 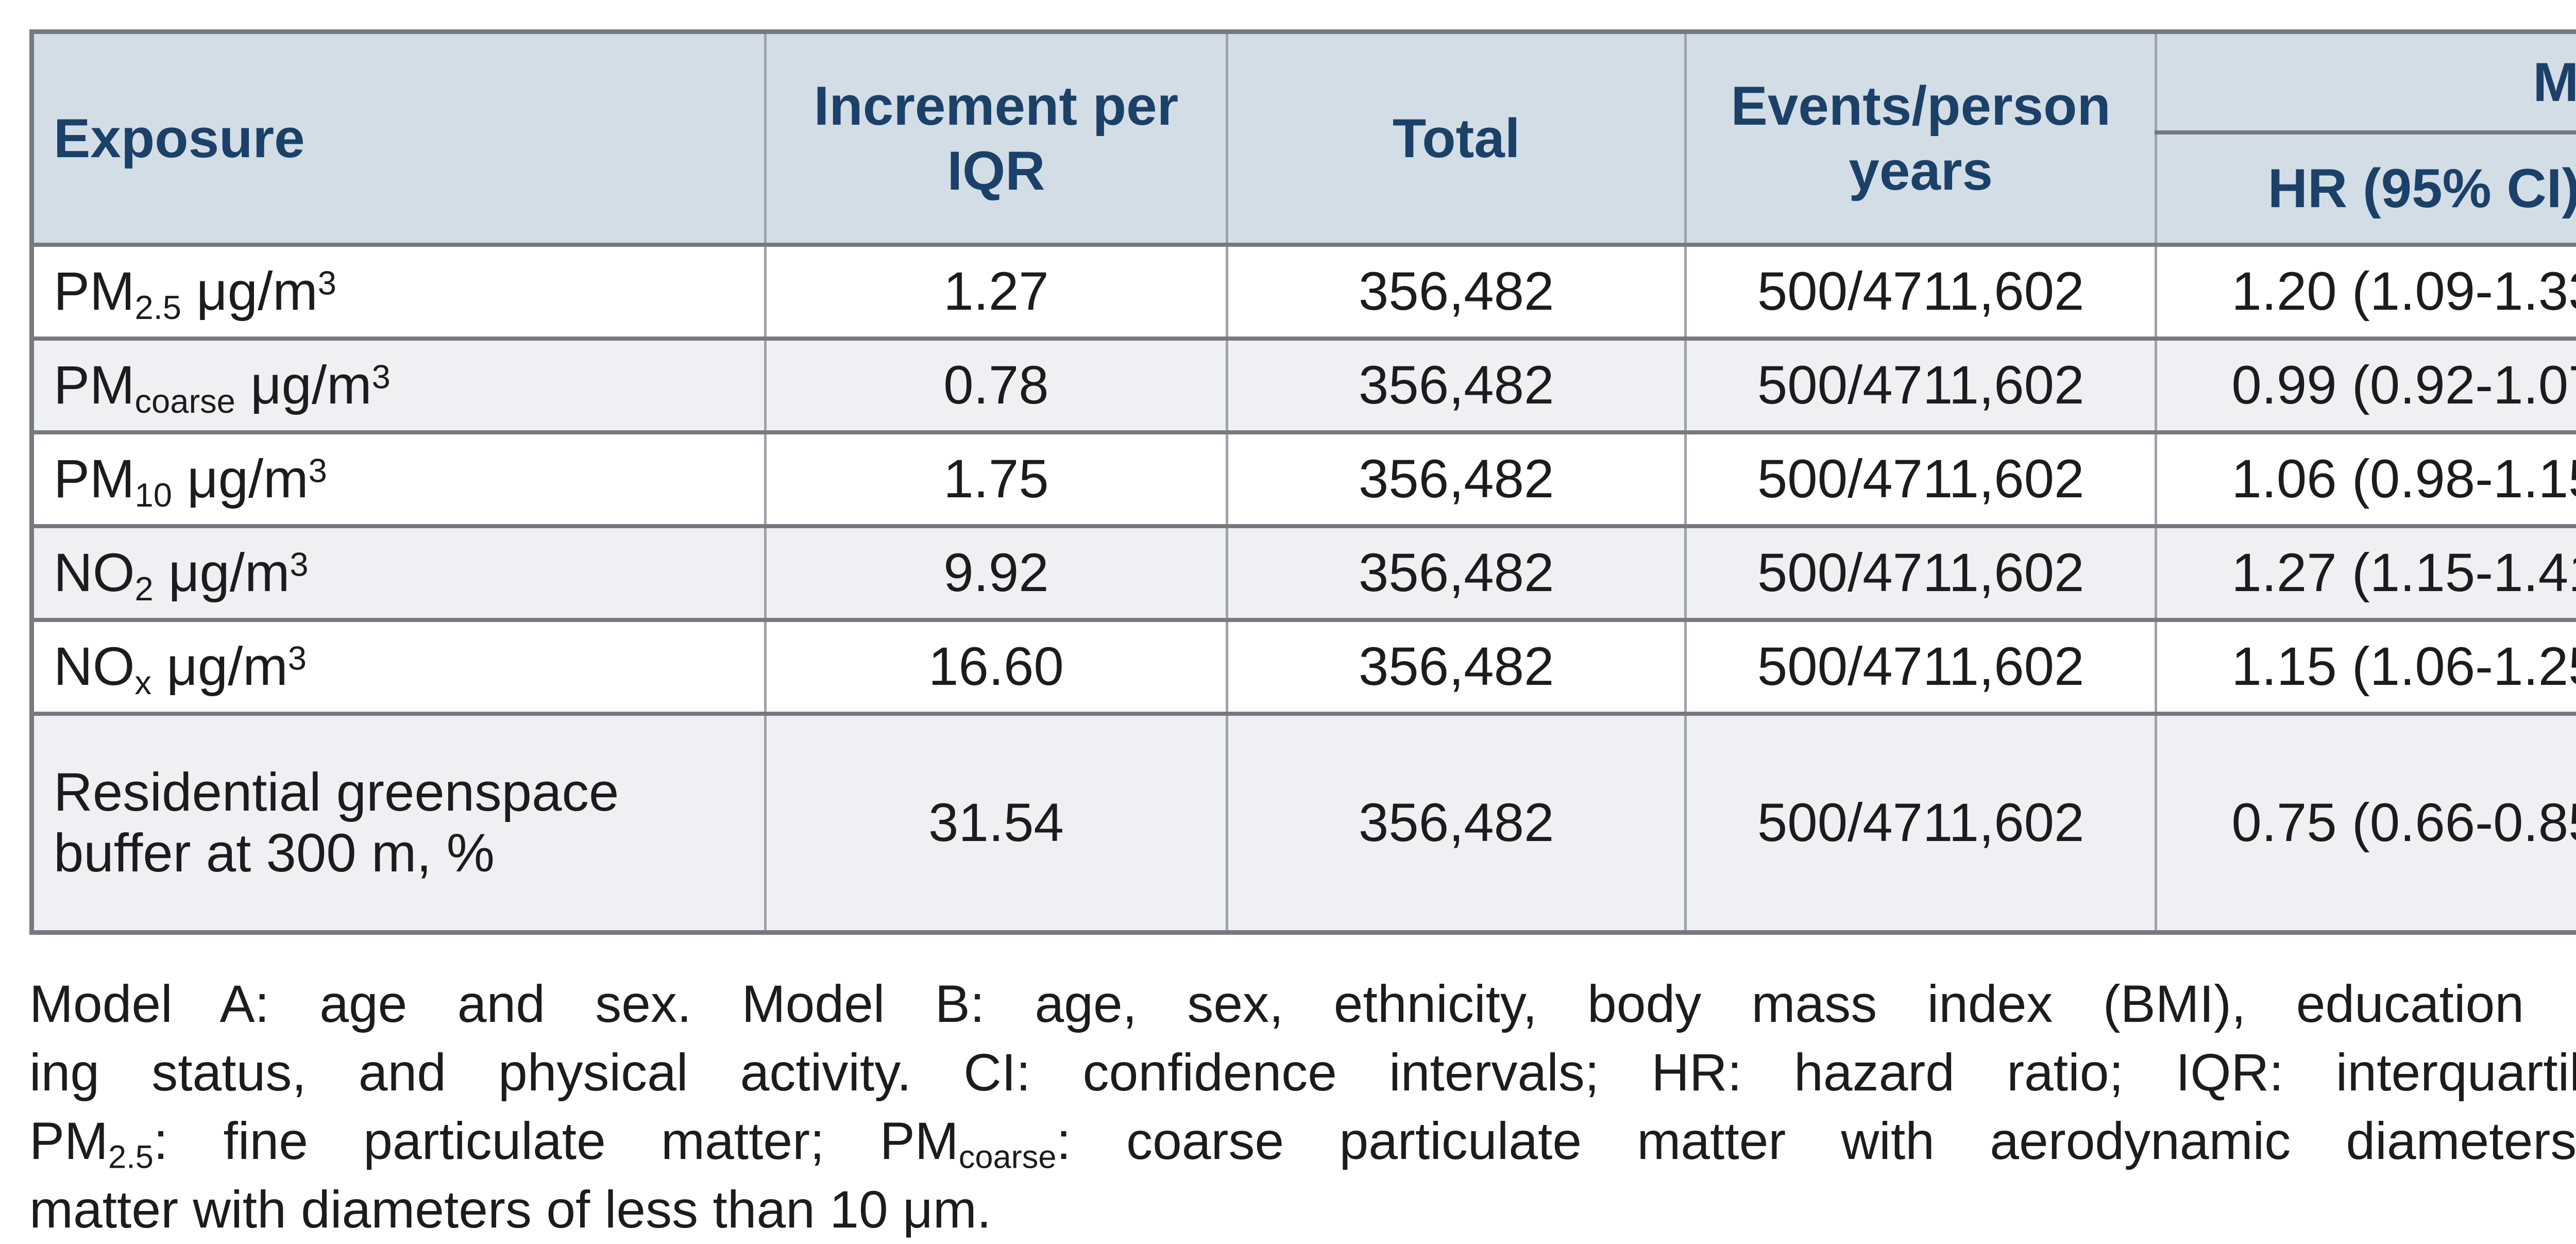 I want to click on col-header-events-person-years: Events/person years, so click(x=1921, y=138).